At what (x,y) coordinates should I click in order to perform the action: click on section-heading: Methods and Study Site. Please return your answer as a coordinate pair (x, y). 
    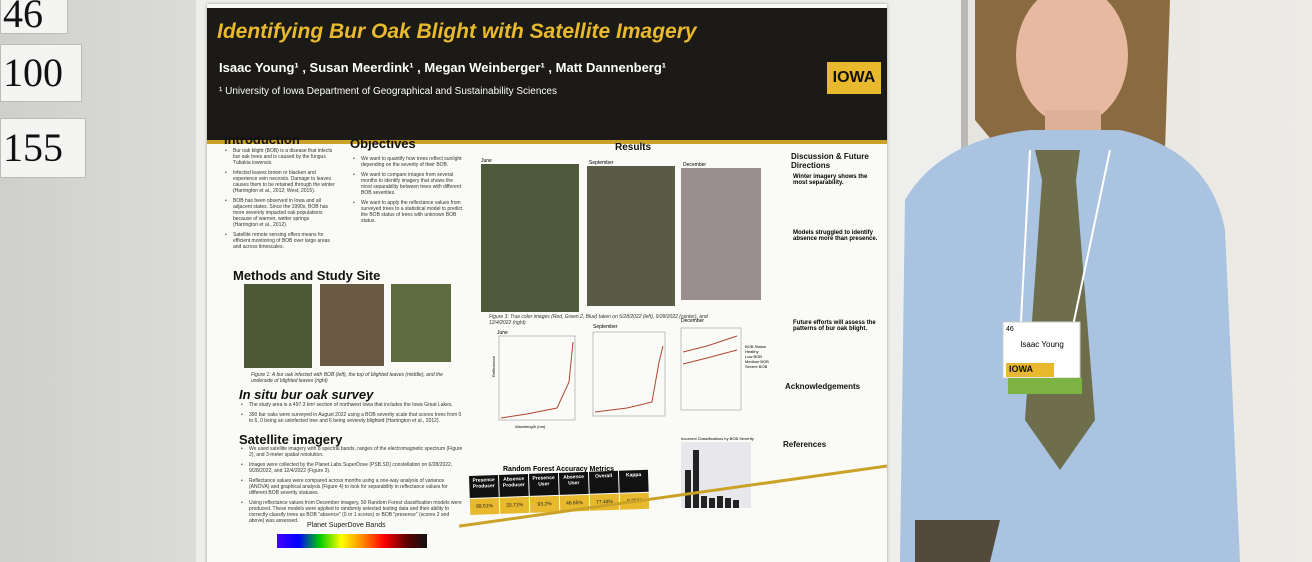
    Looking at the image, I should click on (307, 275).